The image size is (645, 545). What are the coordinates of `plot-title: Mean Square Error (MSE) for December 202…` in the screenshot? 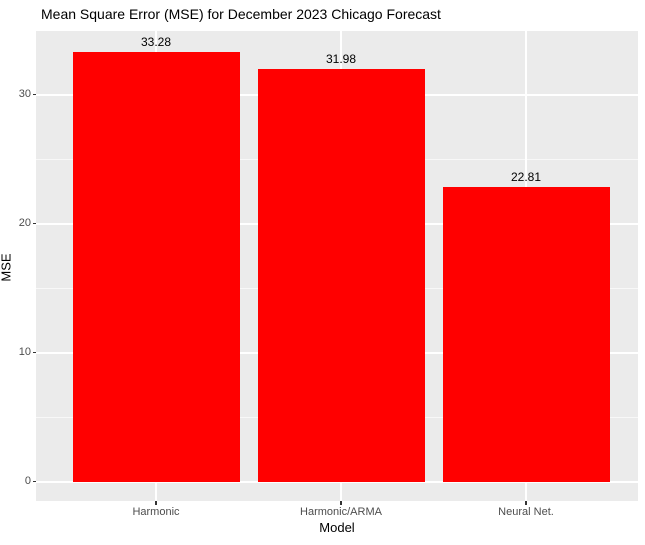 It's located at (241, 14).